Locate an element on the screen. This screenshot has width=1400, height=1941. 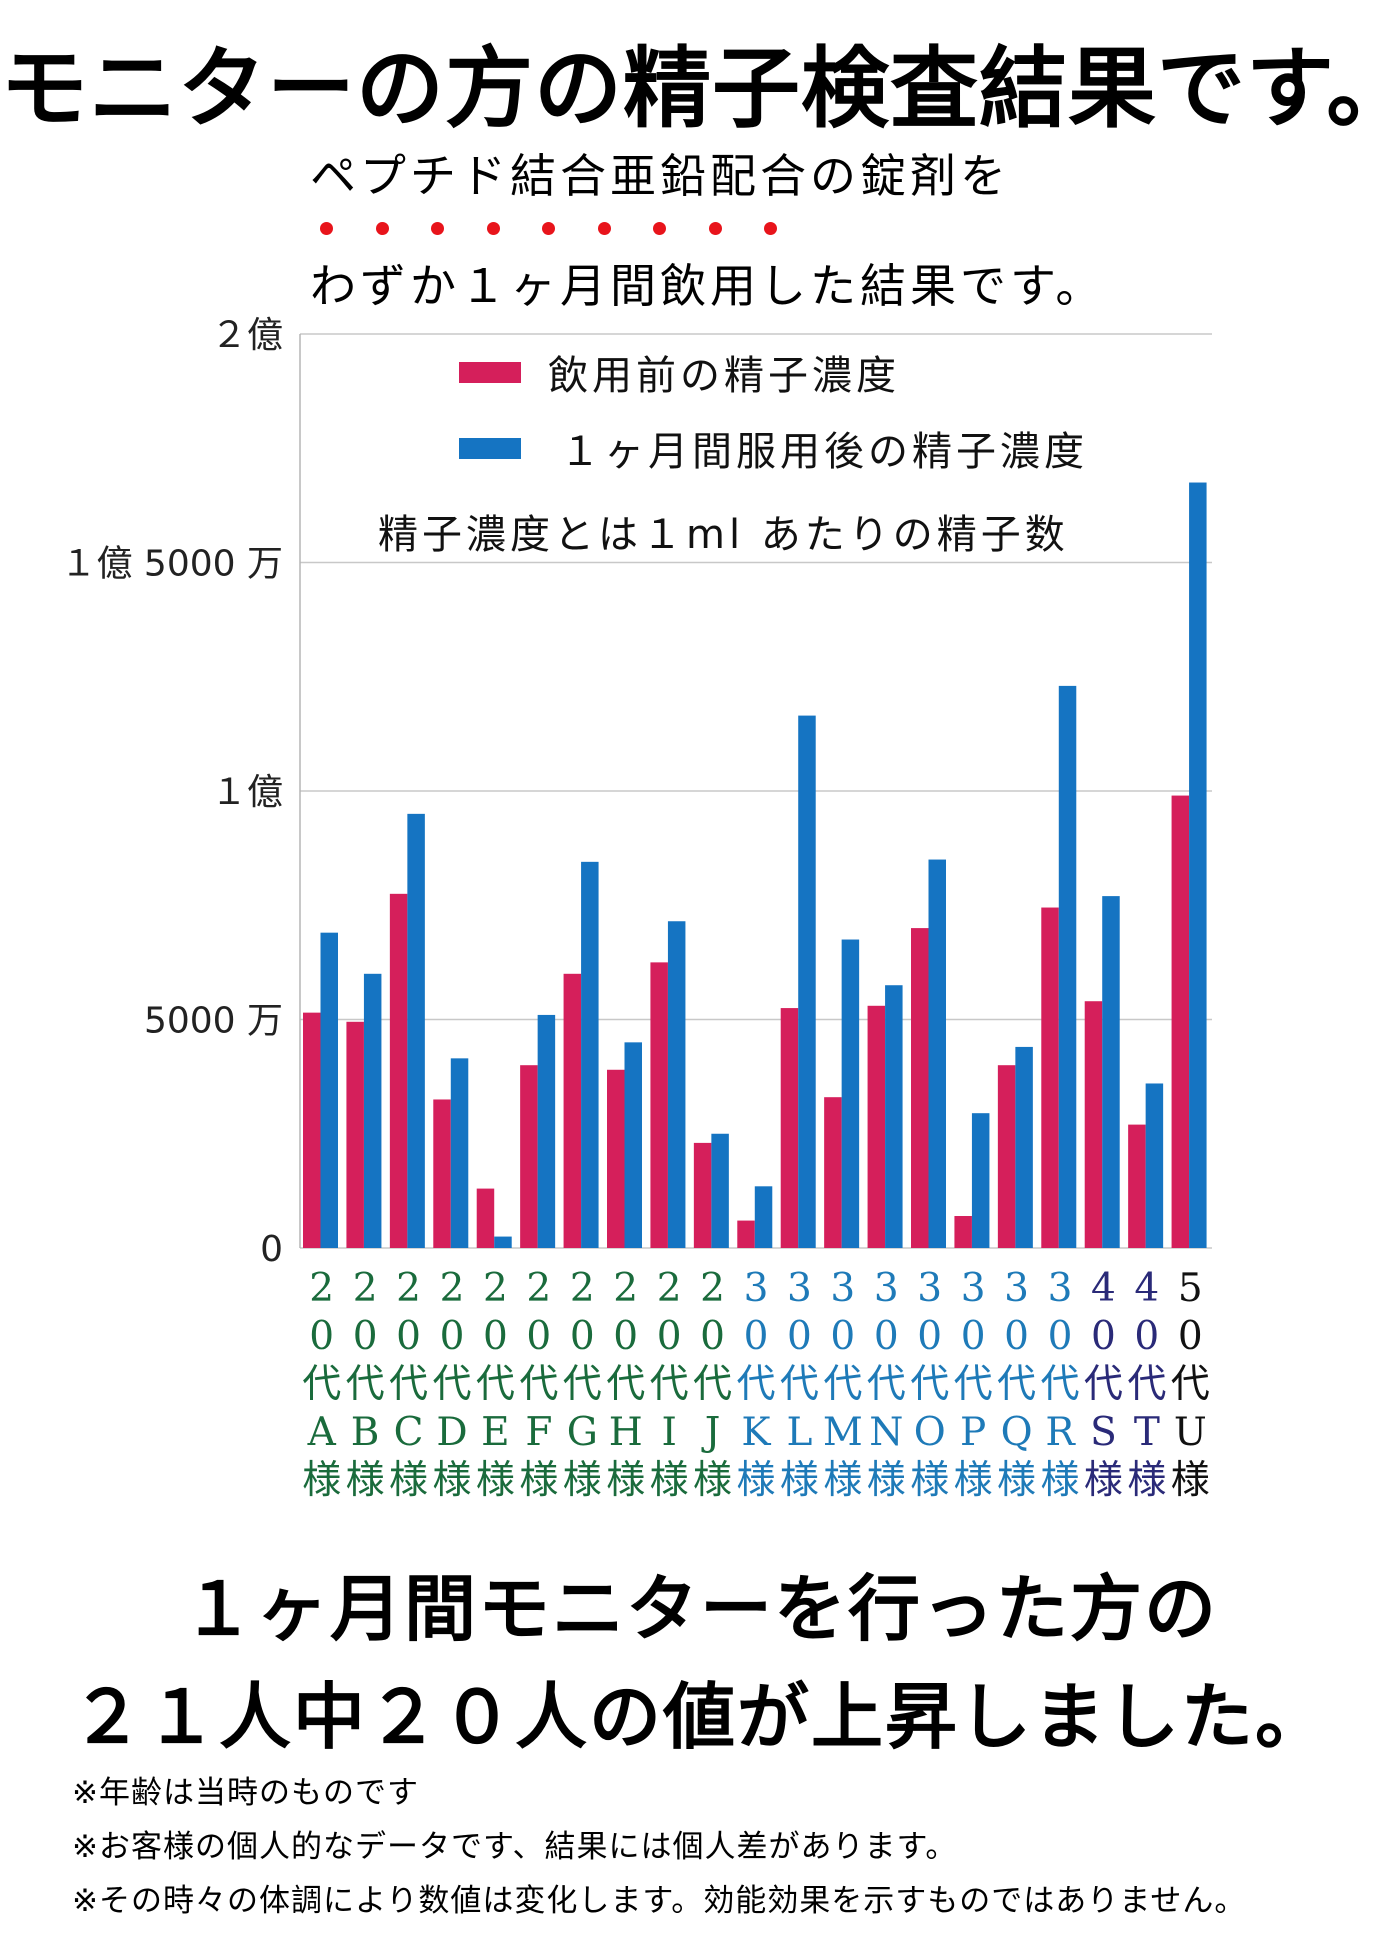
intro-text: ペプチド結合亜鉛配合の錠剤を わずか１ヶ月間飲用した結果です。 is located at coordinates (707, 231).